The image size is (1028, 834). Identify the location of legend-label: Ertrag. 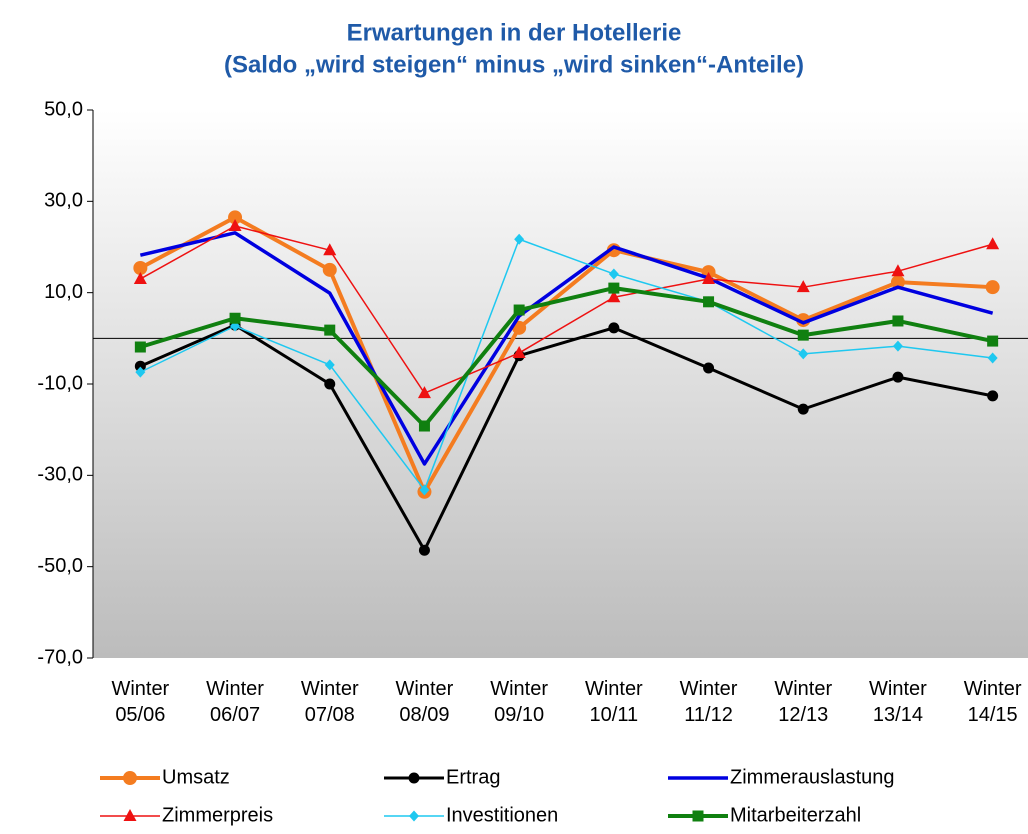
(473, 777).